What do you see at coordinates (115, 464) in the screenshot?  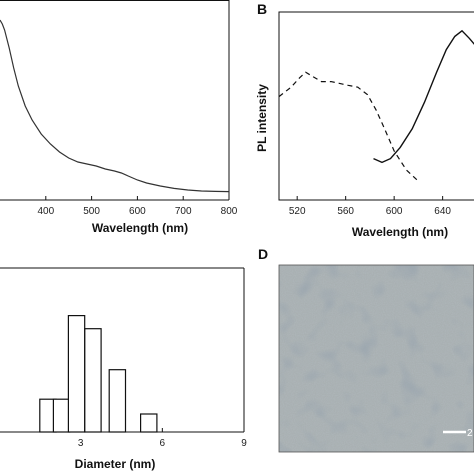 I see `panel-c-x-label: Diameter (nm)` at bounding box center [115, 464].